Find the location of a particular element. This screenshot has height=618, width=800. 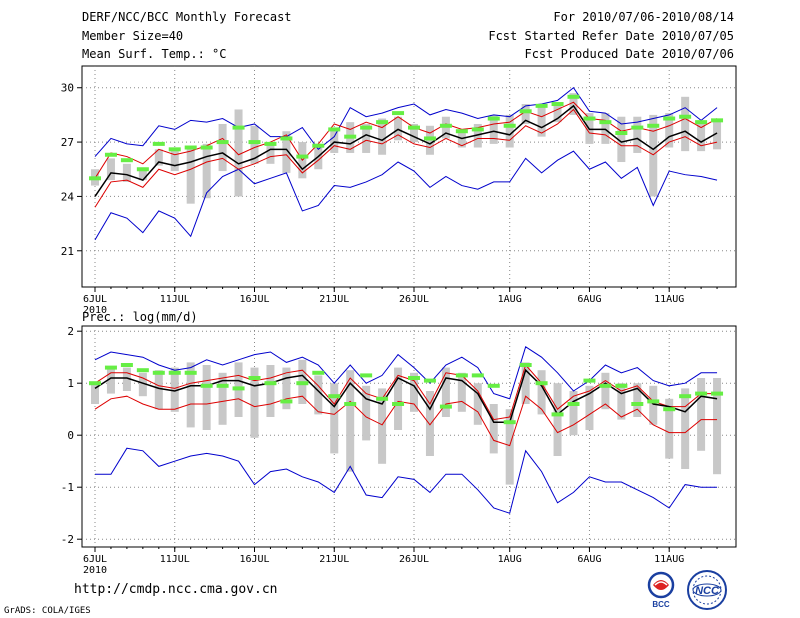

variable-label: Mean Surf. Temp.: °C is located at coordinates (154, 54).